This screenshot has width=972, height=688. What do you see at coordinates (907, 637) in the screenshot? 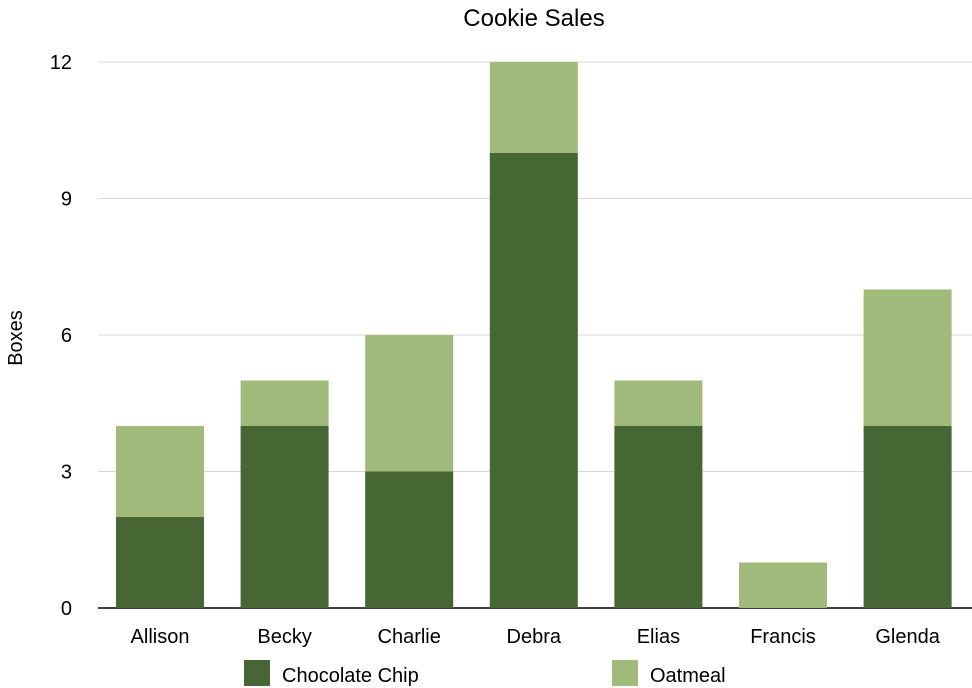
I see `x-tick-label: Glenda` at bounding box center [907, 637].